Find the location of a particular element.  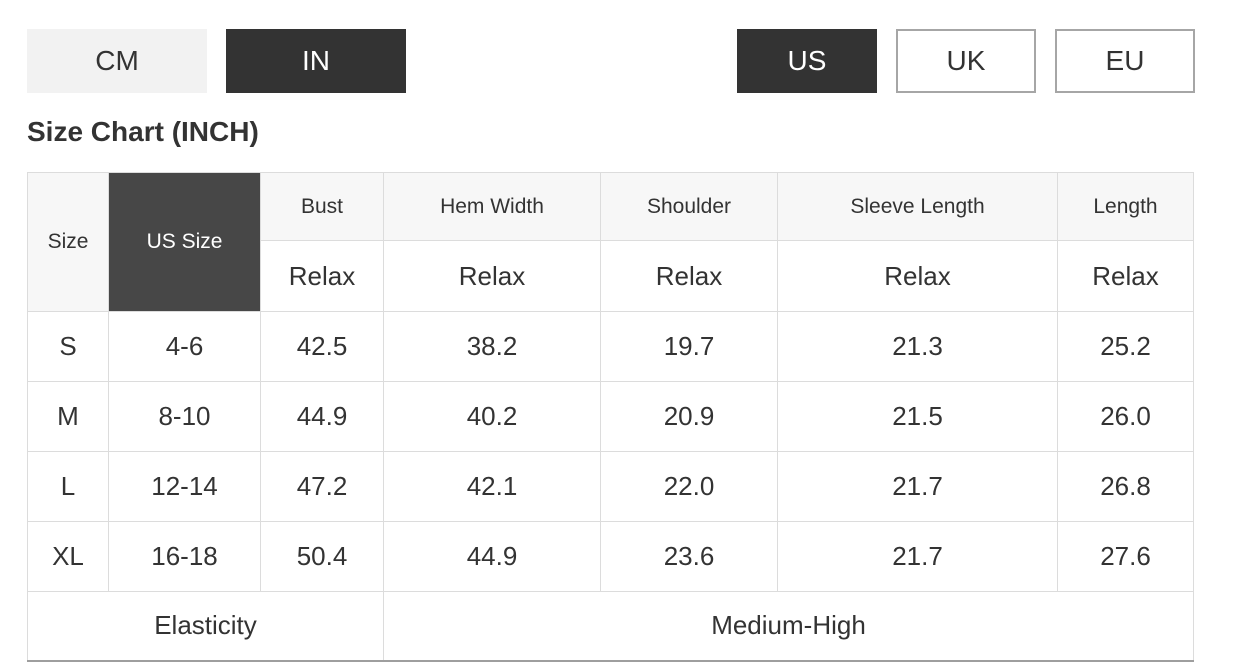

header-row-fit: Relax Relax Relax Relax Relax is located at coordinates (611, 276).